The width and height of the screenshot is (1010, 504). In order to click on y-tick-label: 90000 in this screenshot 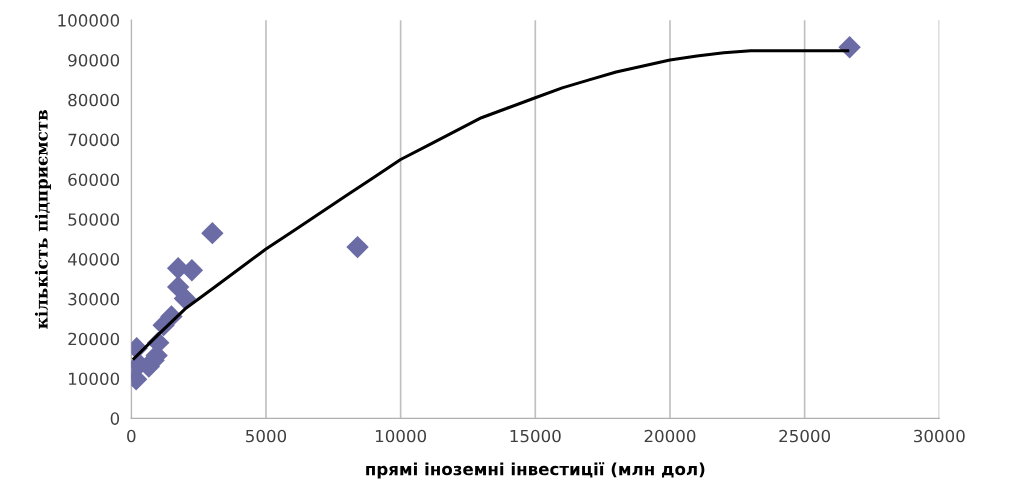, I will do `click(94, 60)`.